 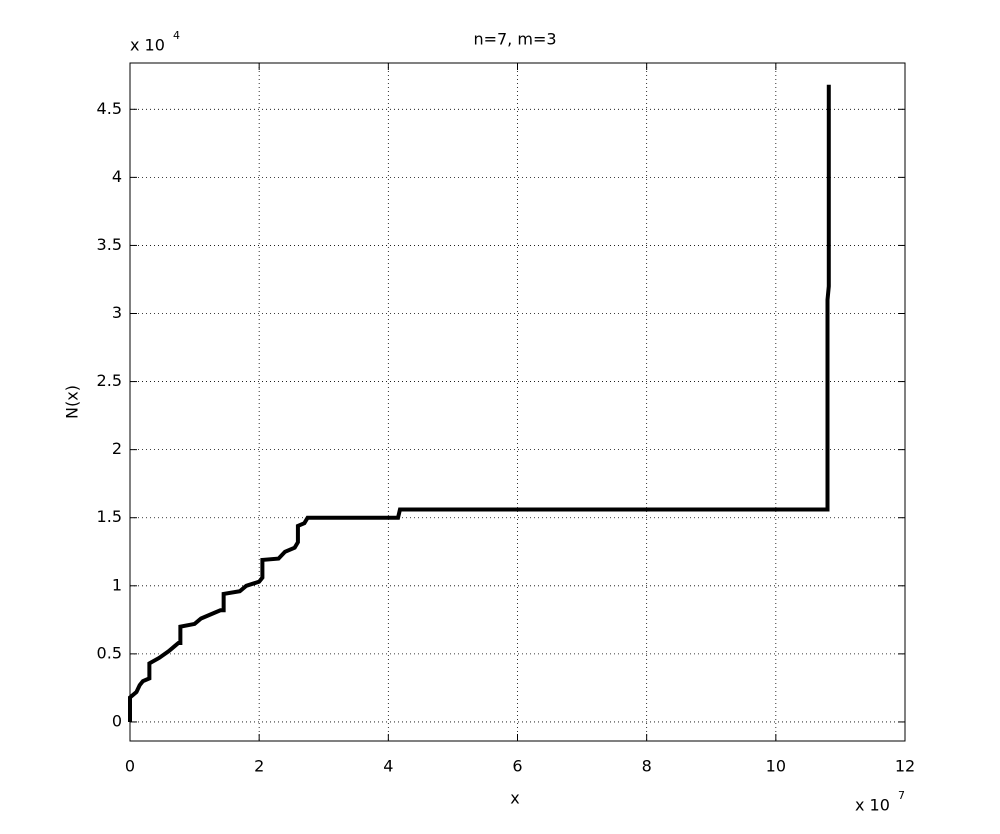 I want to click on x-tick-label: 6, so click(x=517, y=766).